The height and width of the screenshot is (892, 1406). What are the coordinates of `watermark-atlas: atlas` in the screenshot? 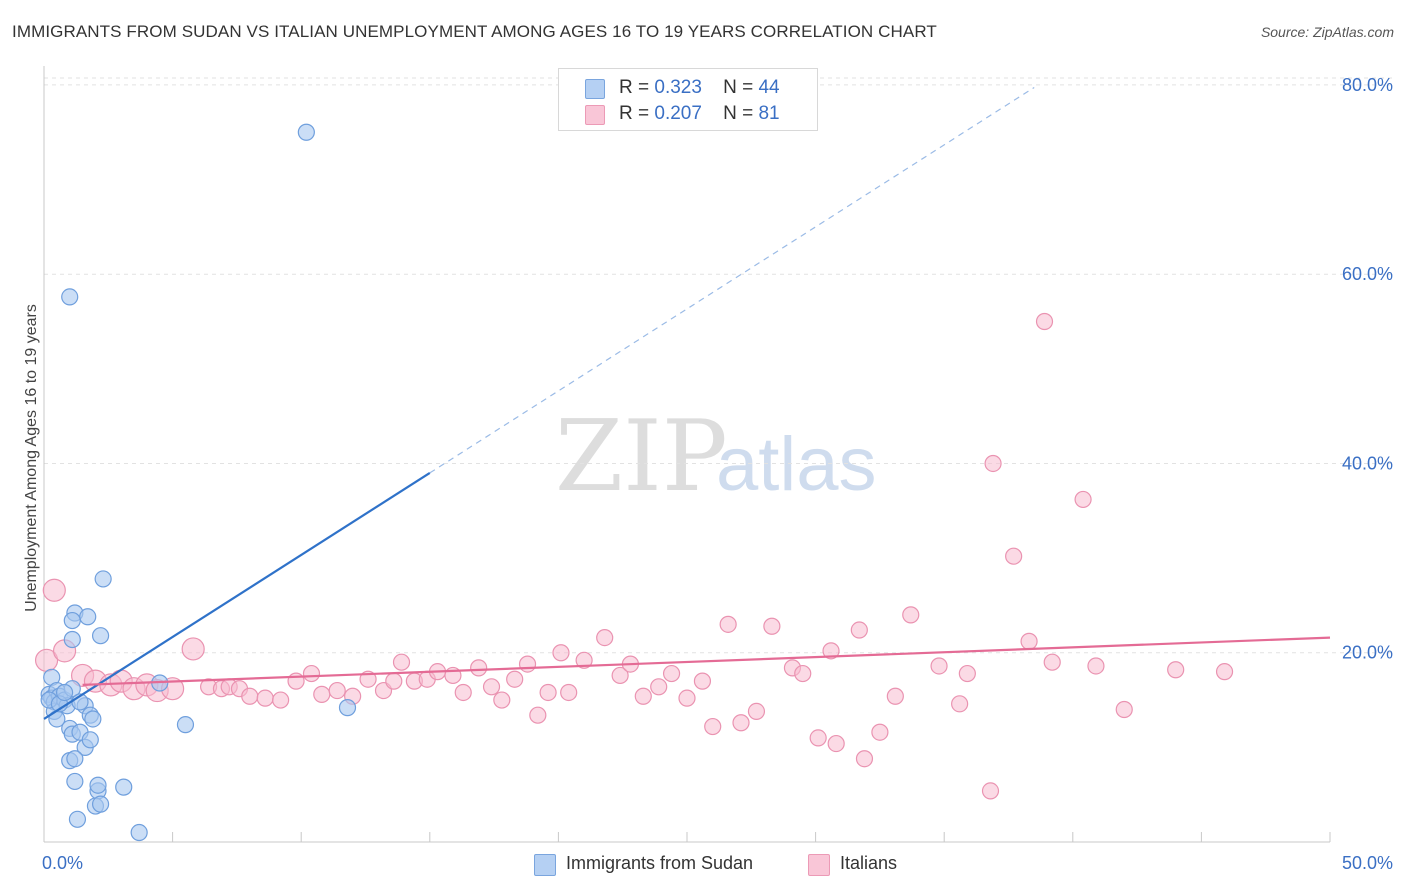 It's located at (796, 464).